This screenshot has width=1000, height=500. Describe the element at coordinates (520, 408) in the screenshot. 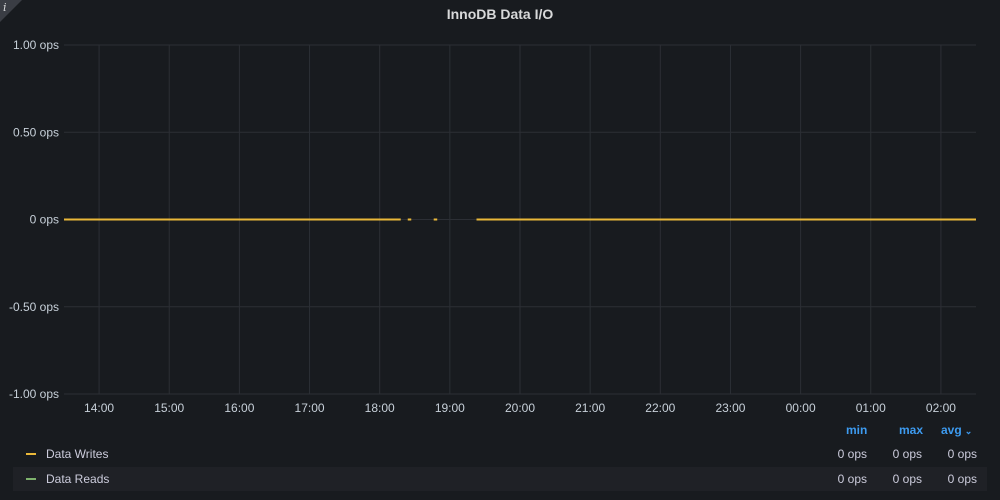

I see `x-tick-label: 20:00` at that location.